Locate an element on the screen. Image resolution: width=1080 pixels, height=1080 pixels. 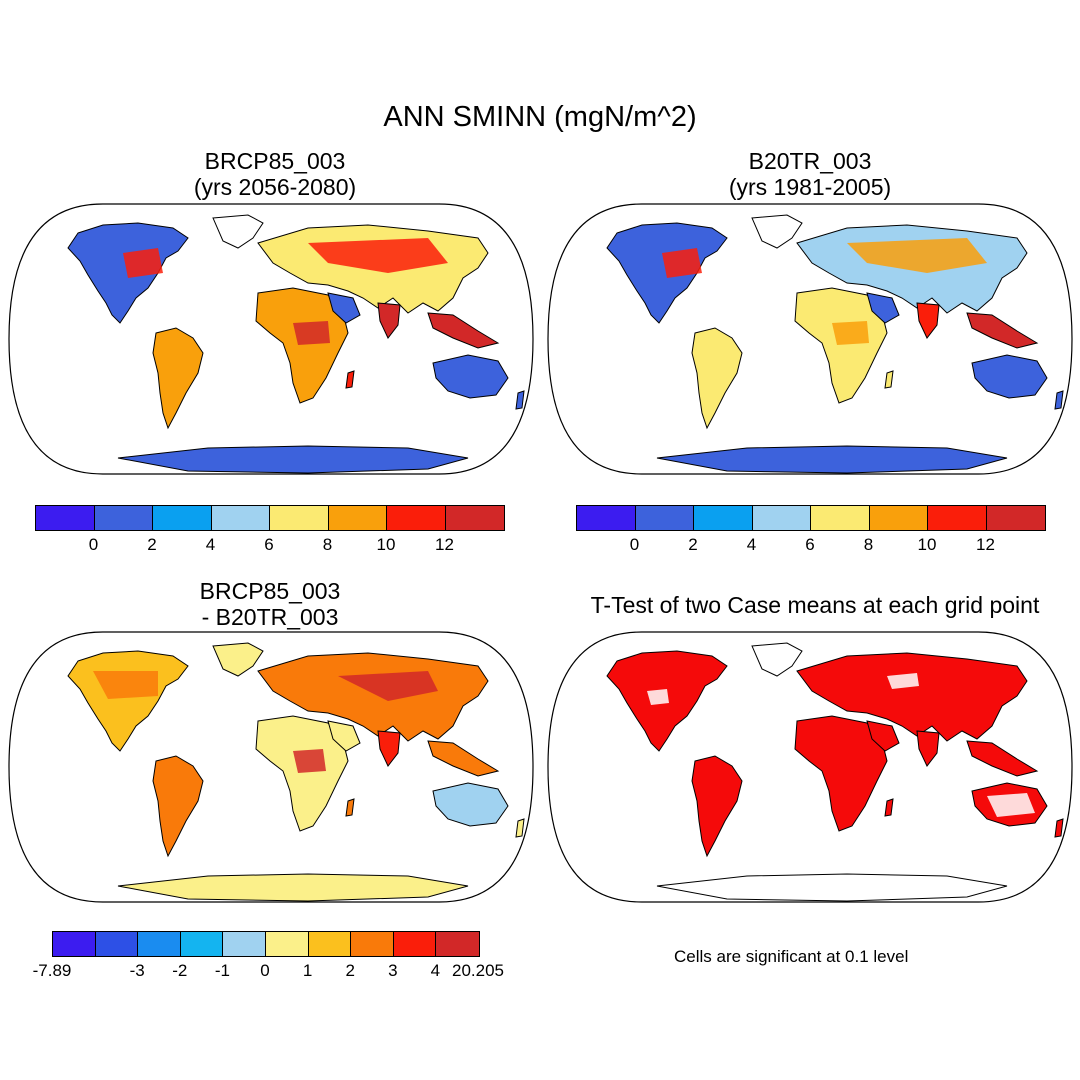
panel-1-title-line2: (yrs 2056-2080) is located at coordinates (275, 187).